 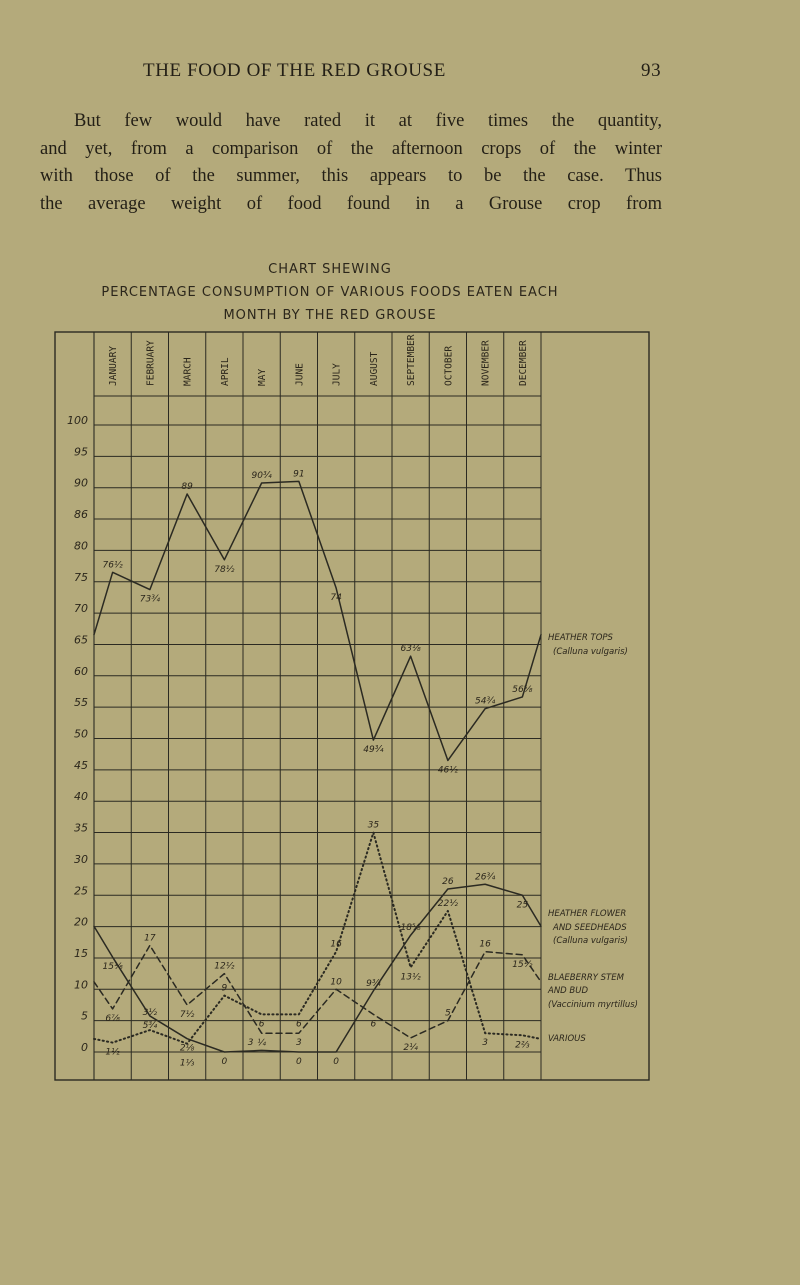 What do you see at coordinates (411, 977) in the screenshot?
I see `data-label: 13½` at bounding box center [411, 977].